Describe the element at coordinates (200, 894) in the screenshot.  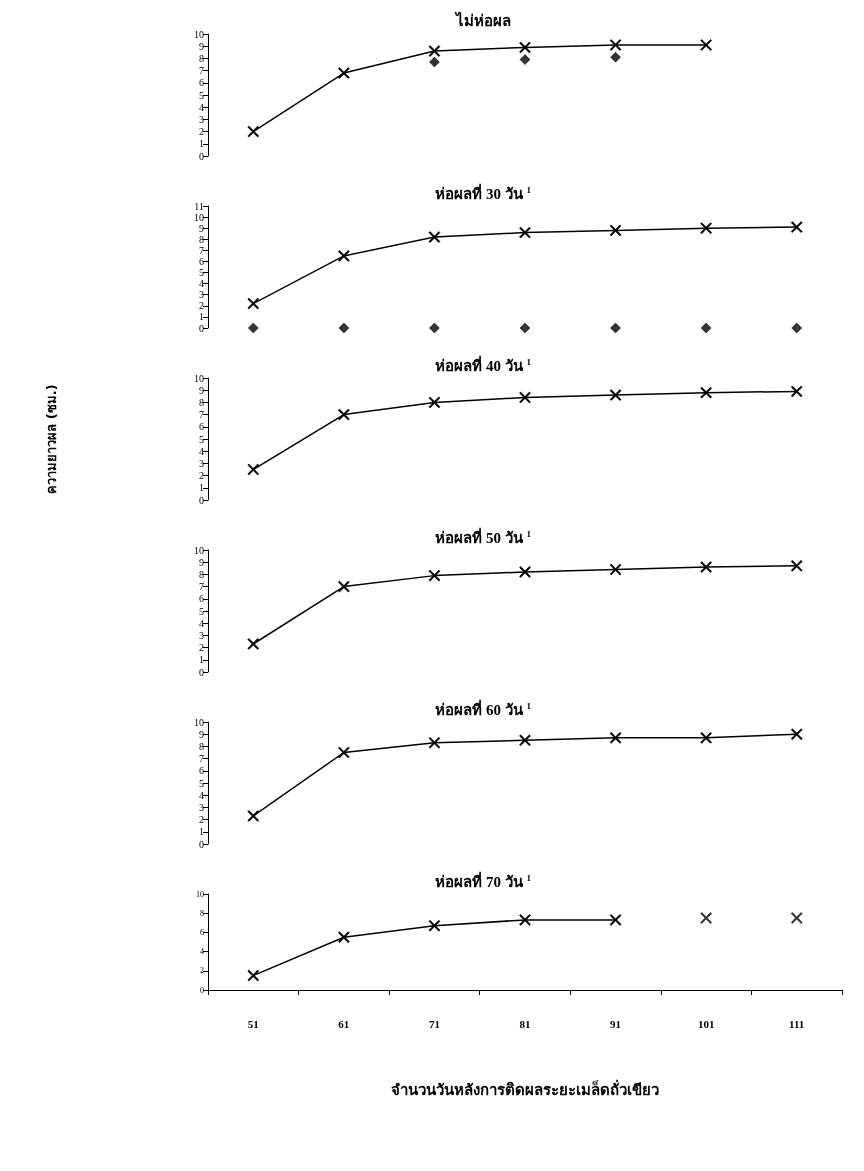
I see `y-tick-label: 10` at that location.